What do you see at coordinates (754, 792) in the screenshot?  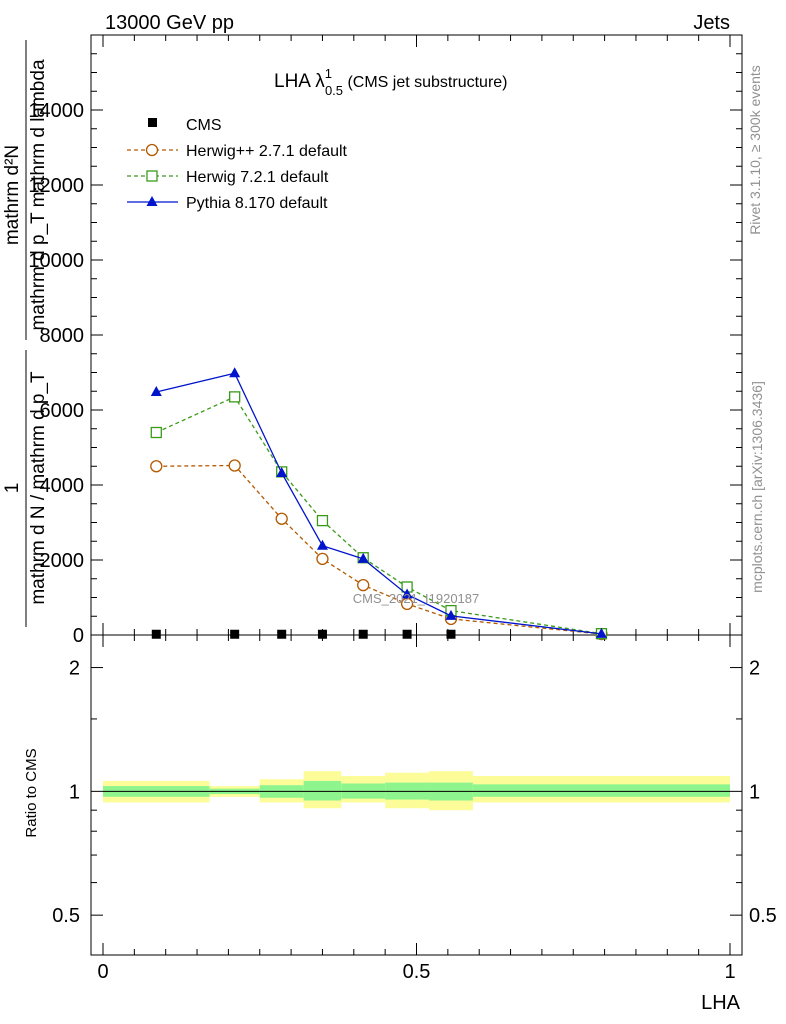 I see `ratio-tick-label-right: 1` at bounding box center [754, 792].